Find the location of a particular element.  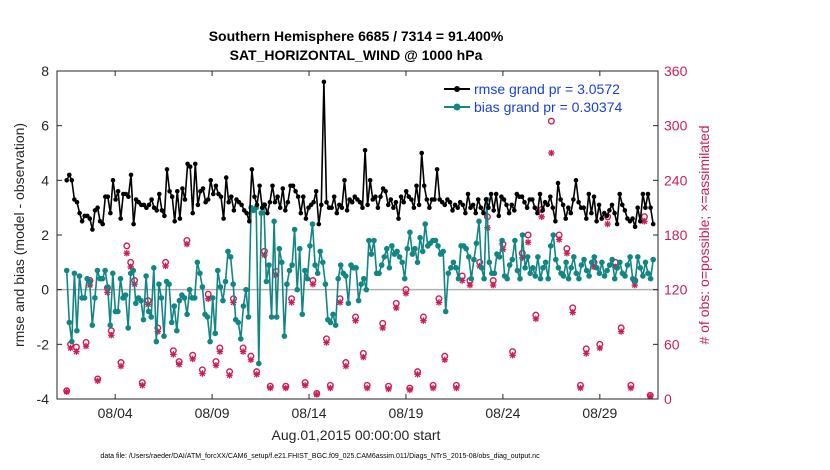

legend-bias-marker is located at coordinates (457, 107).